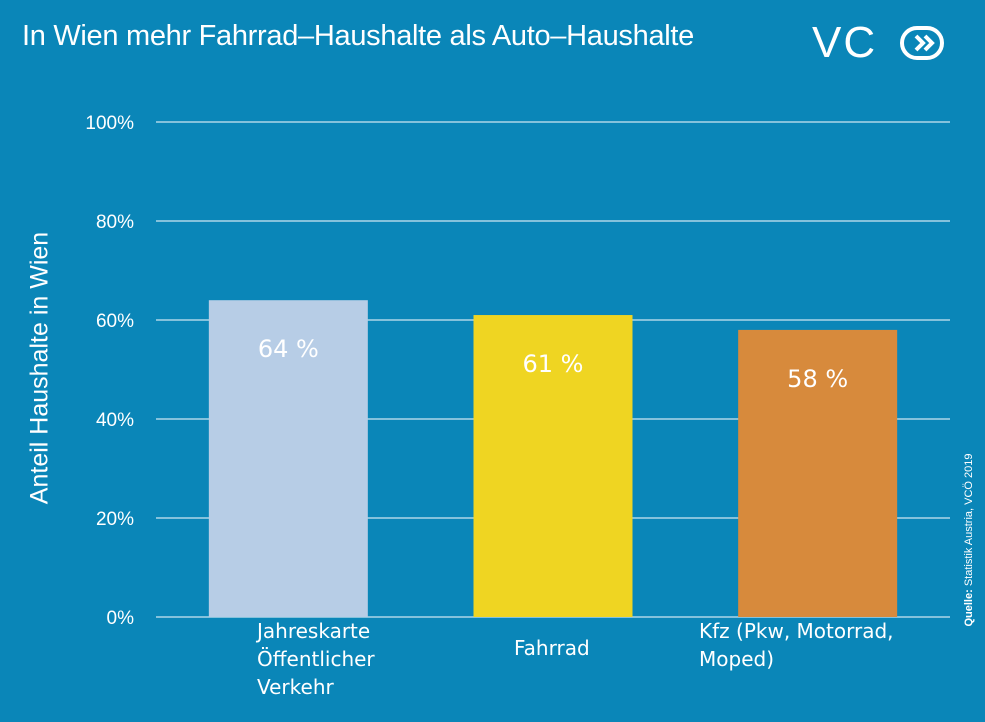 The width and height of the screenshot is (985, 722). I want to click on y-tick-label: 20%, so click(115, 519).